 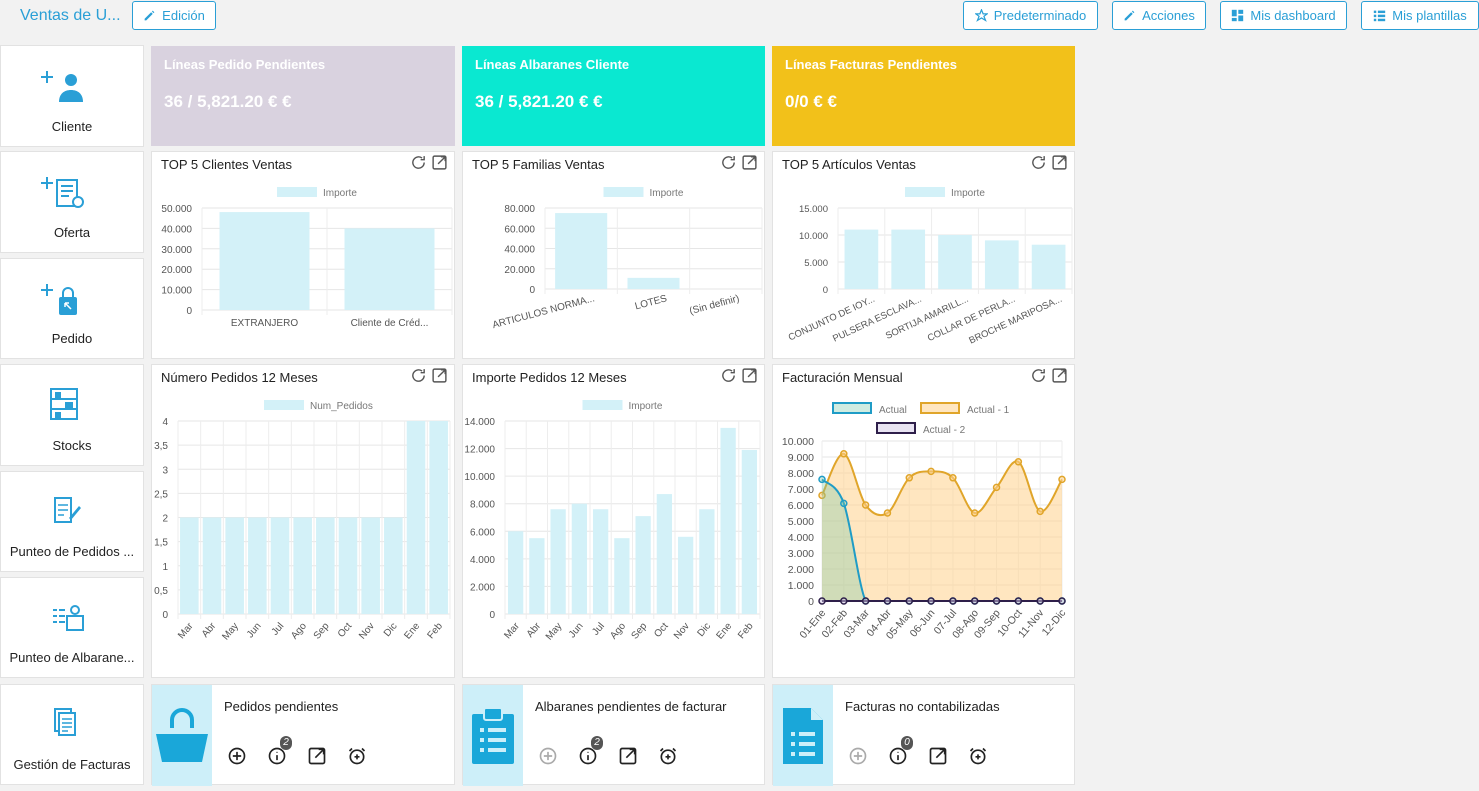 I want to click on chart-title: Número Pedidos 12 Meses, so click(x=239, y=377).